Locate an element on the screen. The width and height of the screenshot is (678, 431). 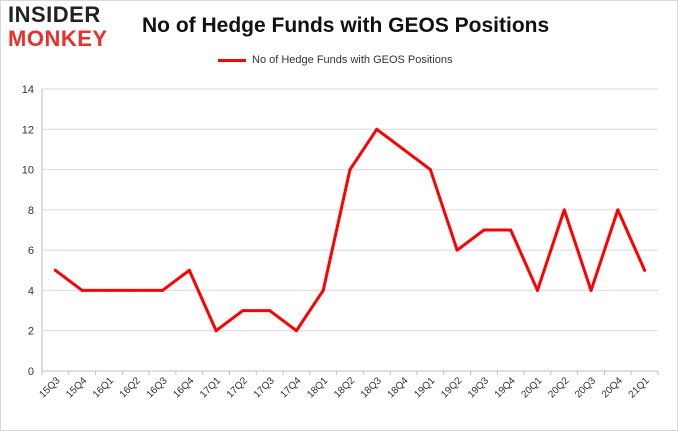
data-point-17Q2 is located at coordinates (243, 311).